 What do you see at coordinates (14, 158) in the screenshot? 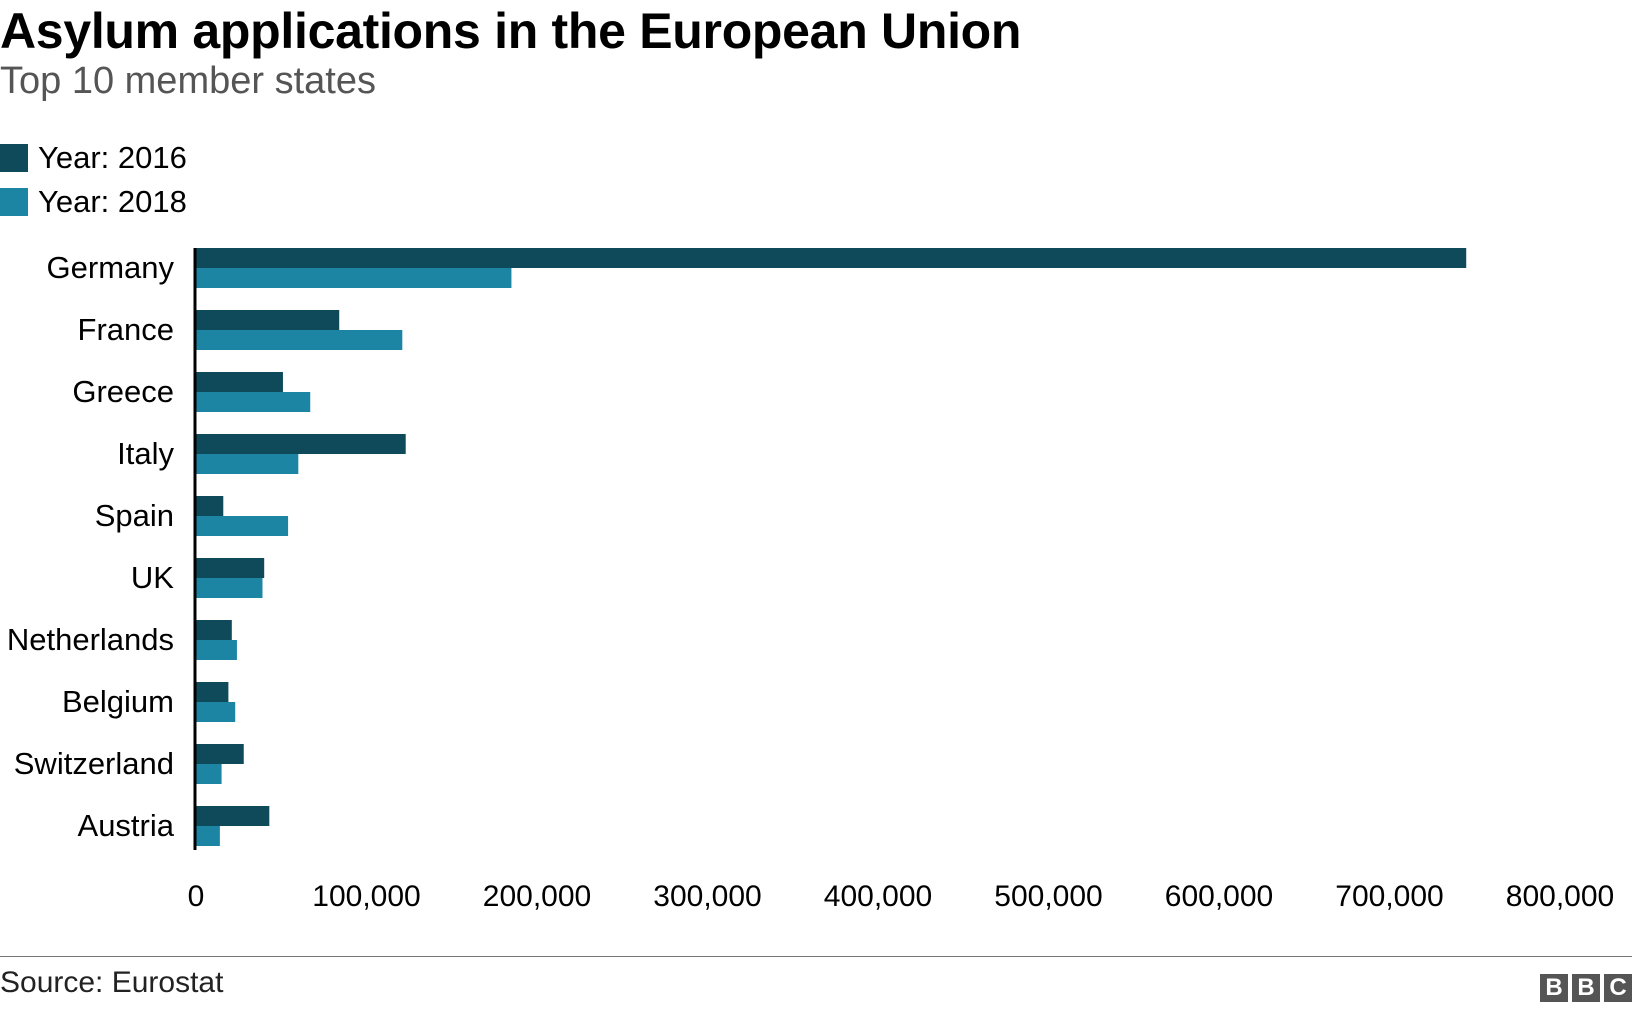
I see `legend-swatch-2016` at bounding box center [14, 158].